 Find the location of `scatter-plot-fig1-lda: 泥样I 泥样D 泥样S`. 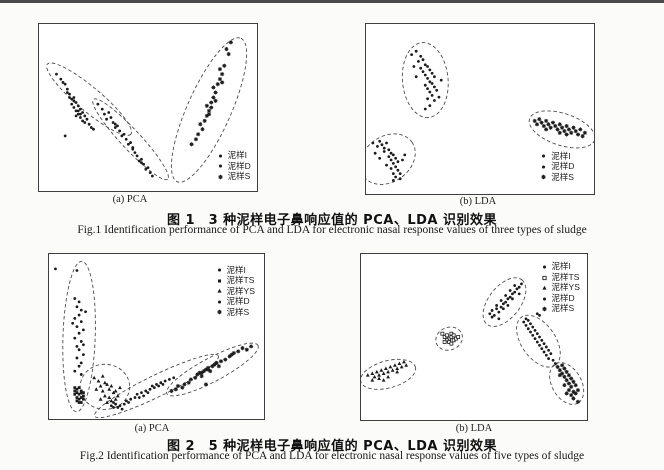

scatter-plot-fig1-lda: 泥样I 泥样D 泥样S is located at coordinates (480, 109).